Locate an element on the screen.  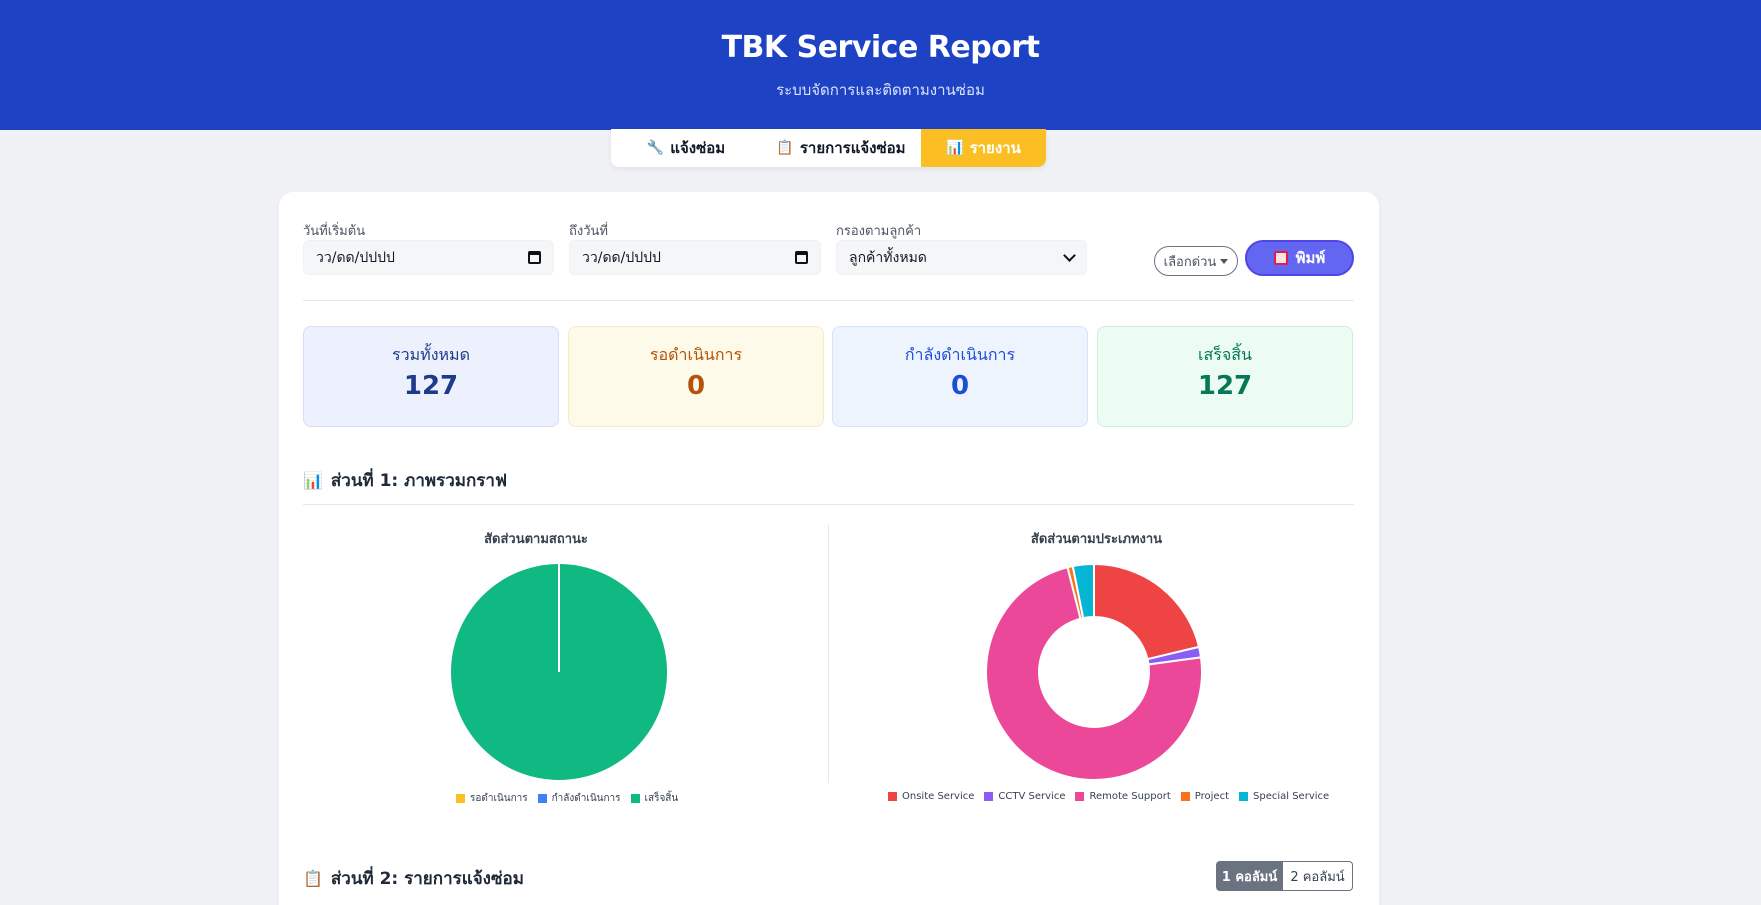
type-donut-chart is located at coordinates (1094, 671).